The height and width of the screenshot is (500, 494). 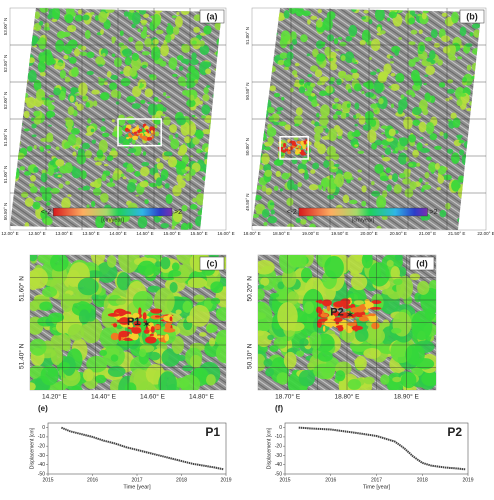 What do you see at coordinates (247, 91) in the screenshot?
I see `y-tick-label: 50.50° N` at bounding box center [247, 91].